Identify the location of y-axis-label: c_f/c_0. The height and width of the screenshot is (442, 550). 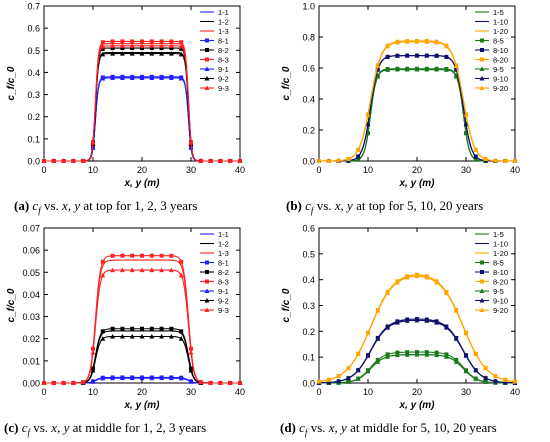
(286, 83).